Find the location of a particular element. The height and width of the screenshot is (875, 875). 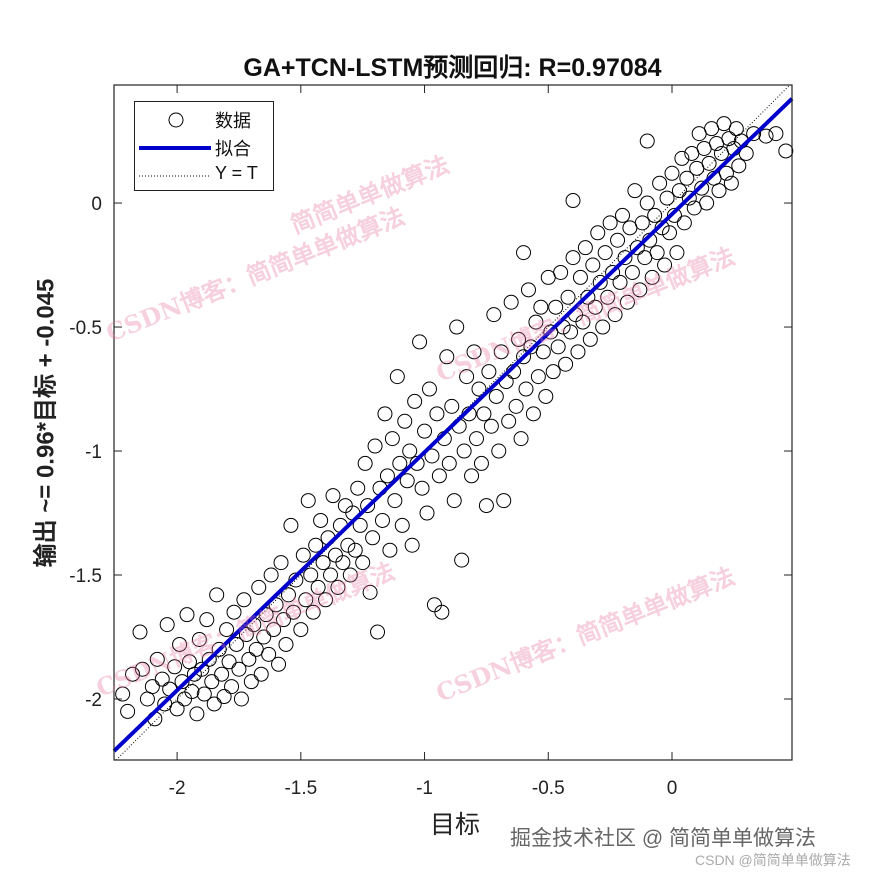

chart-title: GA+TCN-LSTM预测回归: R=0.97084 is located at coordinates (452, 68).